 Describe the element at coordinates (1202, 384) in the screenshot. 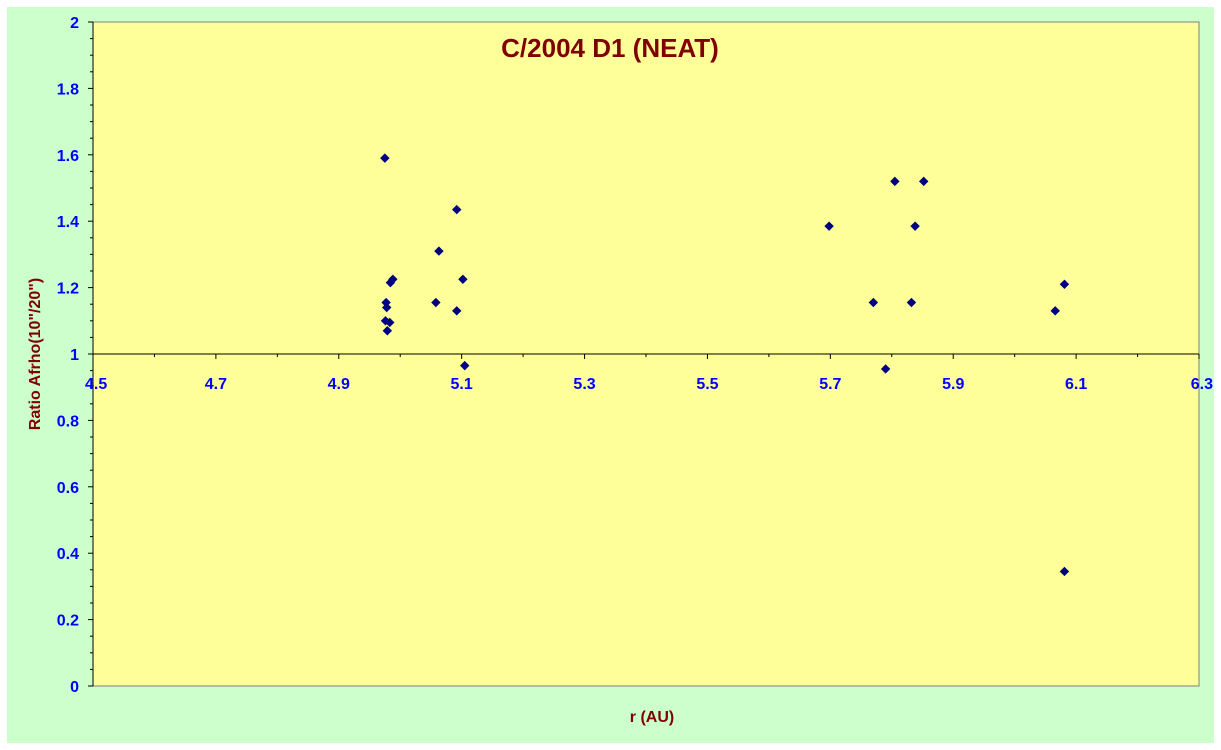

I see `x-tick-label: 6.3` at that location.